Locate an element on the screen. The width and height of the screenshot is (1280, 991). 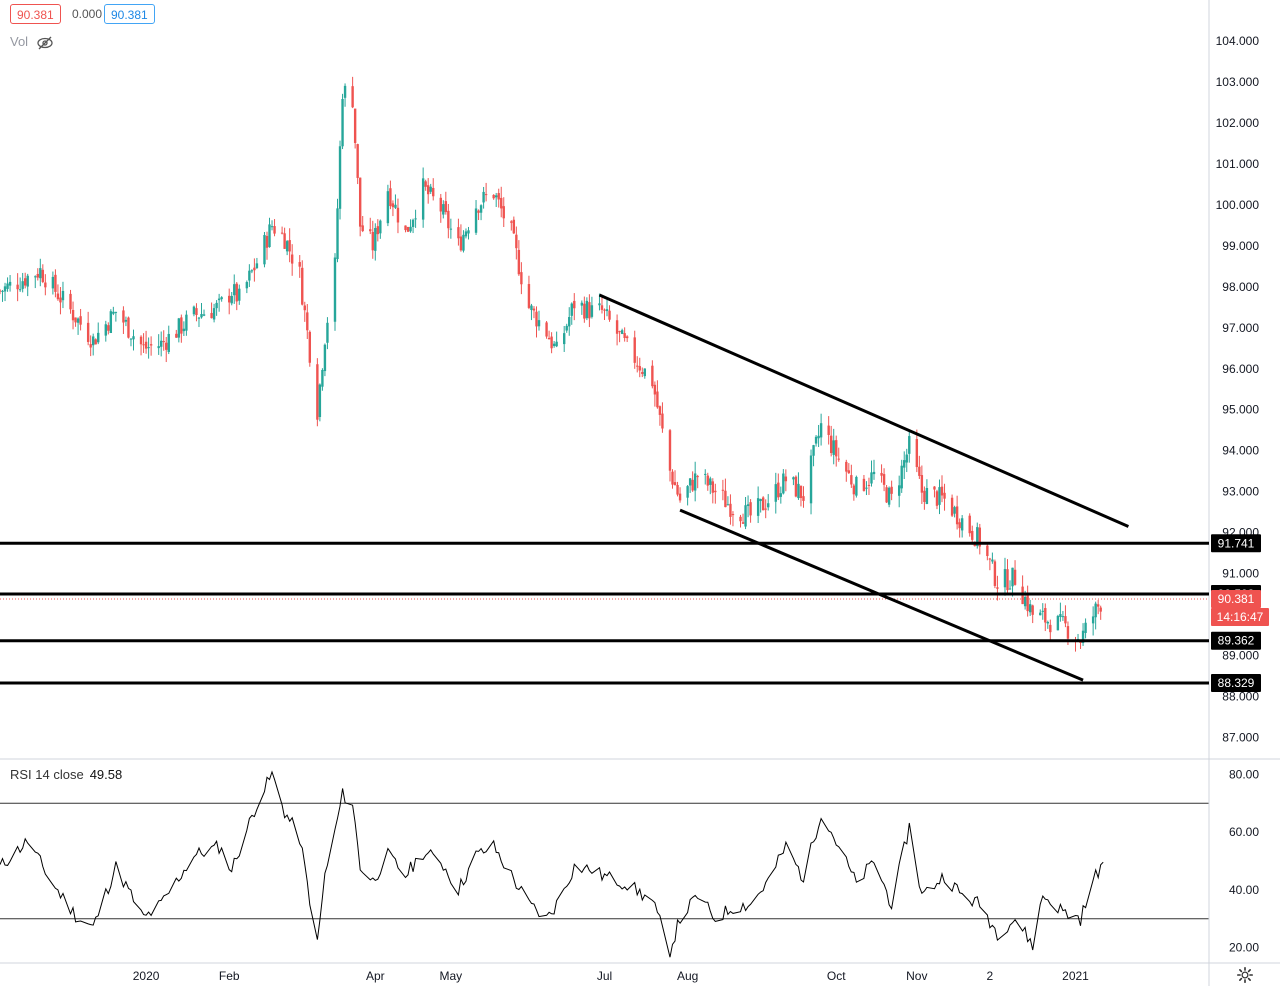
price-tick-label: 99.000 is located at coordinates (1240, 246).